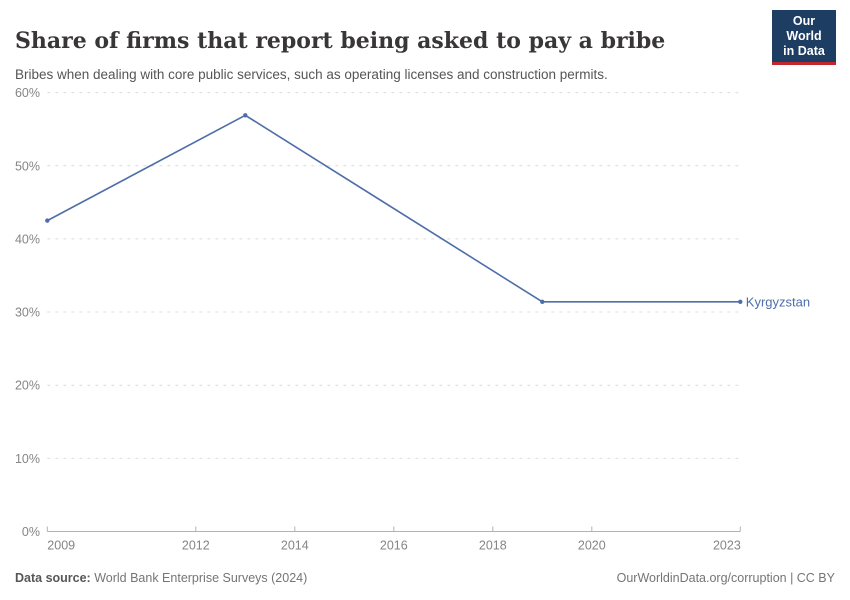  What do you see at coordinates (53, 578) in the screenshot?
I see `data-source-label: Data source:` at bounding box center [53, 578].